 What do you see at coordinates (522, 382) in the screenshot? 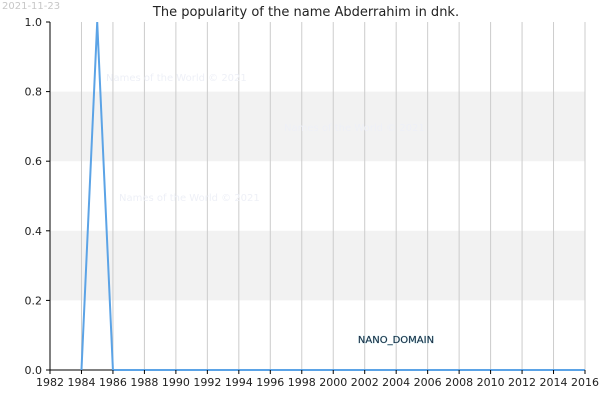
I see `x-tick-label: 2012` at bounding box center [522, 382].